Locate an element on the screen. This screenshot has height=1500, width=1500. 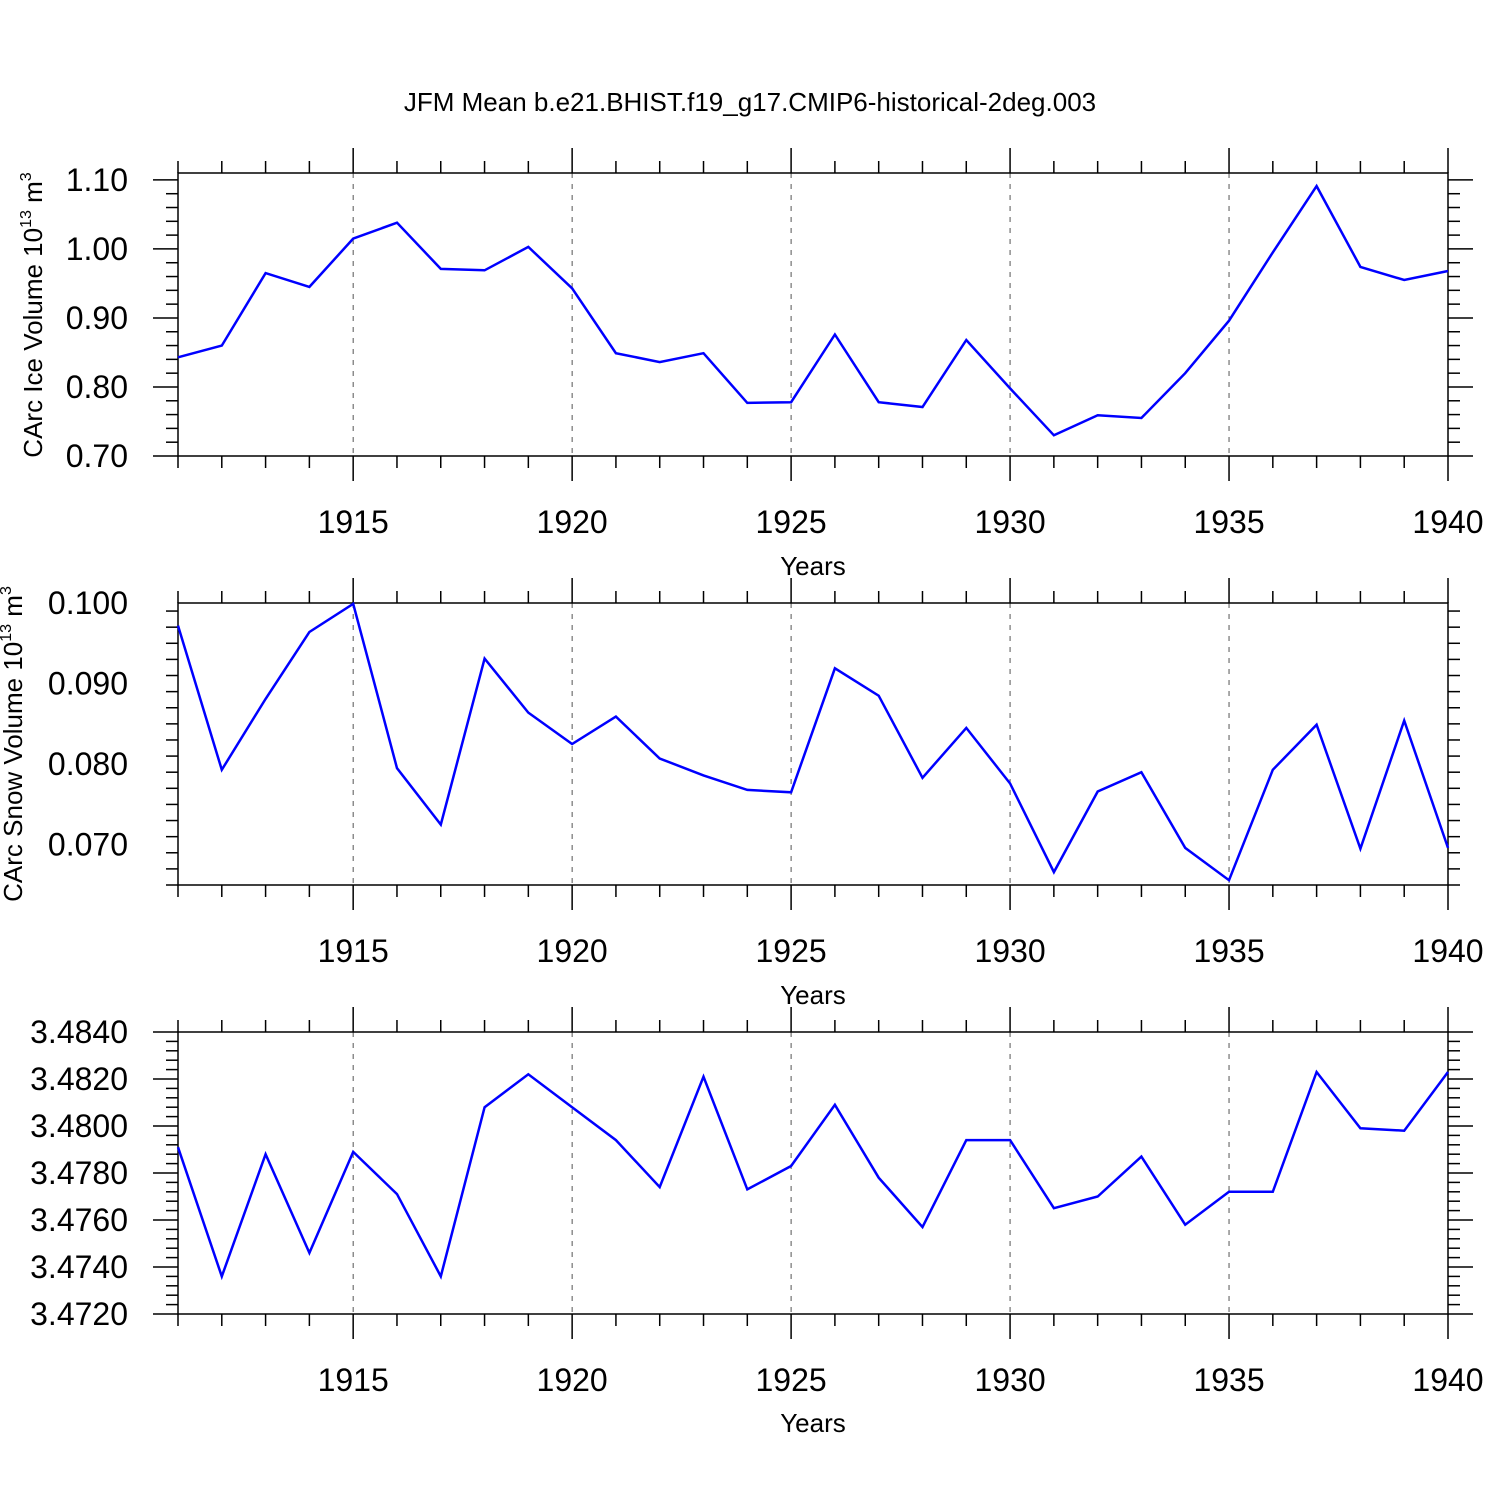
y-tick-label: 3.4720 is located at coordinates (79, 1314).